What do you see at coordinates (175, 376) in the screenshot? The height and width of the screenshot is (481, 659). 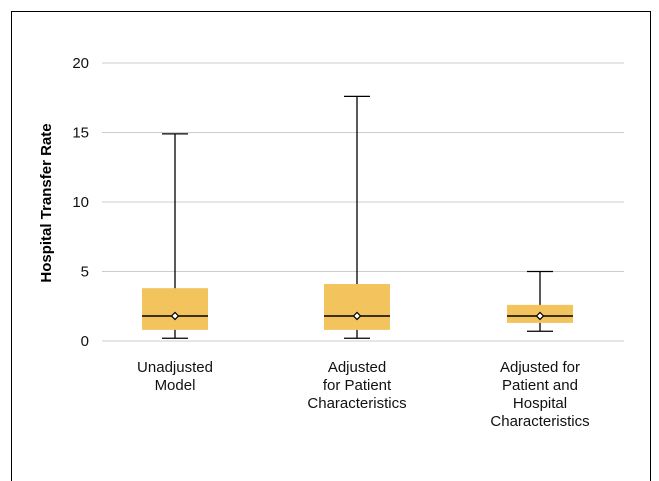 I see `x-category-label: Unadjusted Model` at bounding box center [175, 376].